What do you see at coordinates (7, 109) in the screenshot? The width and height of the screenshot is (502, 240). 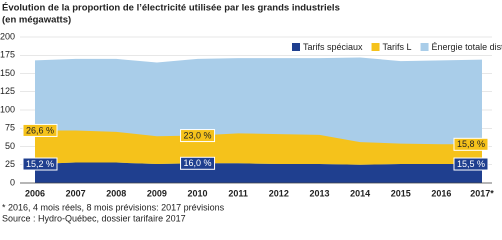 I see `y-tick-label: 100` at bounding box center [7, 109].